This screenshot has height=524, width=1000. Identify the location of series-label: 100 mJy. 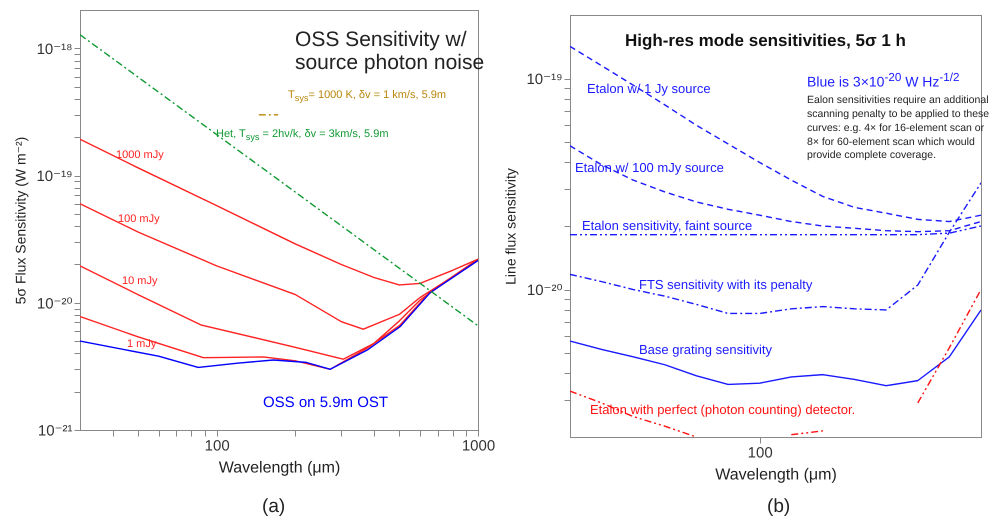
(139, 219).